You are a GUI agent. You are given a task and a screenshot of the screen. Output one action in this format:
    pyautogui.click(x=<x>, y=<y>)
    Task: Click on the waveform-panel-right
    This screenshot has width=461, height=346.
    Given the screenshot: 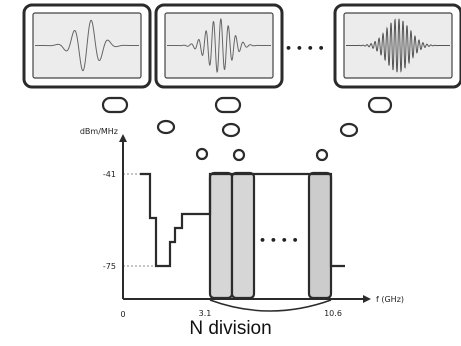 What is the action you would take?
    pyautogui.click(x=397, y=46)
    